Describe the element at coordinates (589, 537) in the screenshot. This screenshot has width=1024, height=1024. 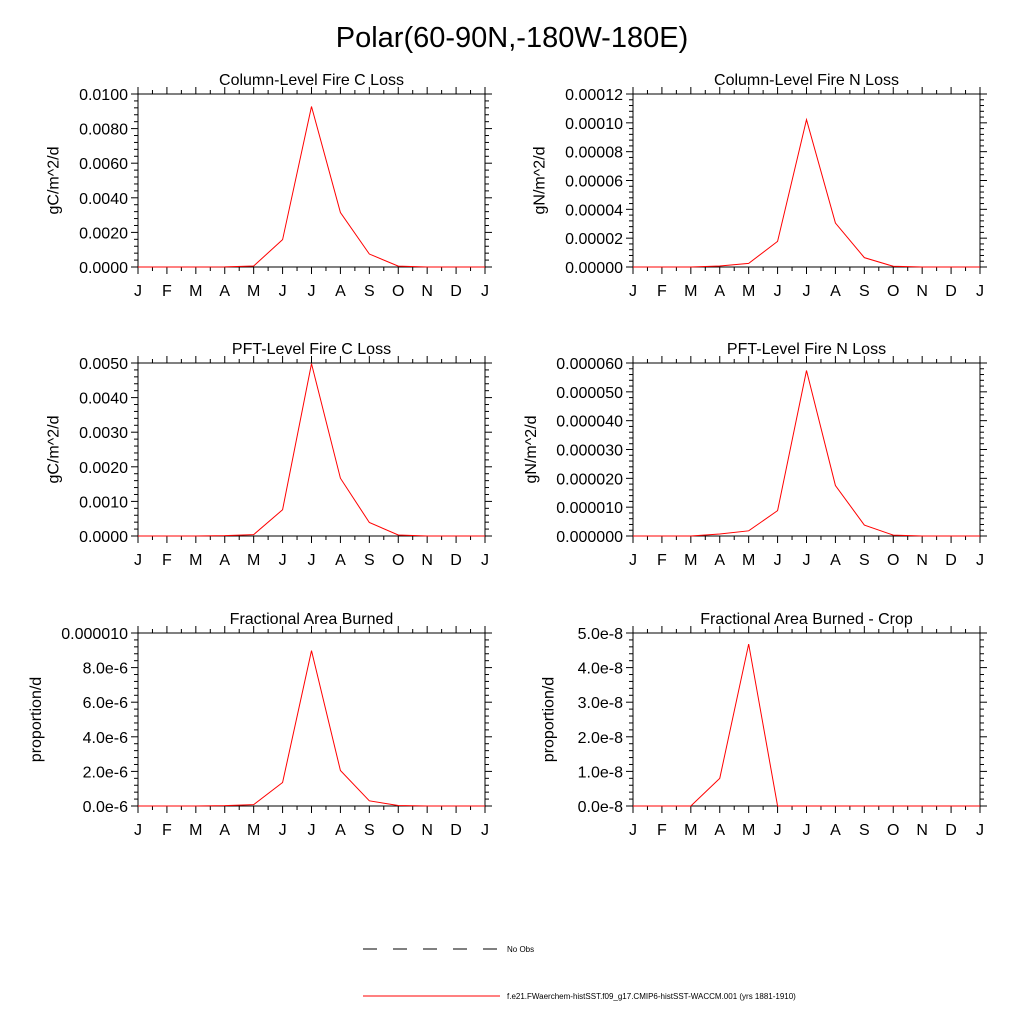
I see `y-tick-label: 0.000000` at that location.